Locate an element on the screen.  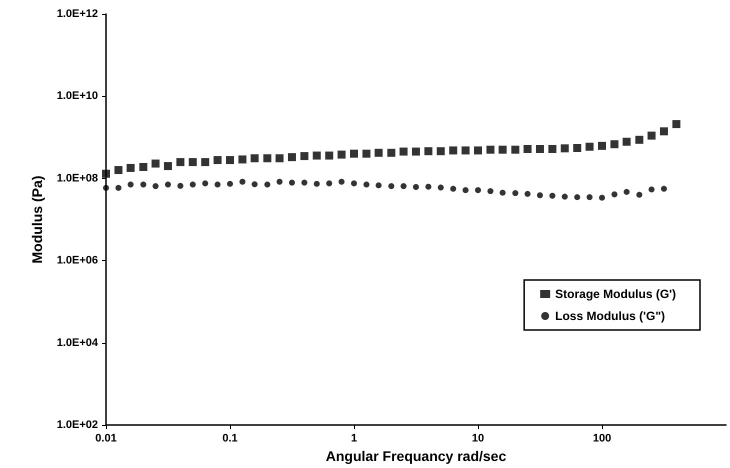
x-tick-label: 10 is located at coordinates (478, 438).